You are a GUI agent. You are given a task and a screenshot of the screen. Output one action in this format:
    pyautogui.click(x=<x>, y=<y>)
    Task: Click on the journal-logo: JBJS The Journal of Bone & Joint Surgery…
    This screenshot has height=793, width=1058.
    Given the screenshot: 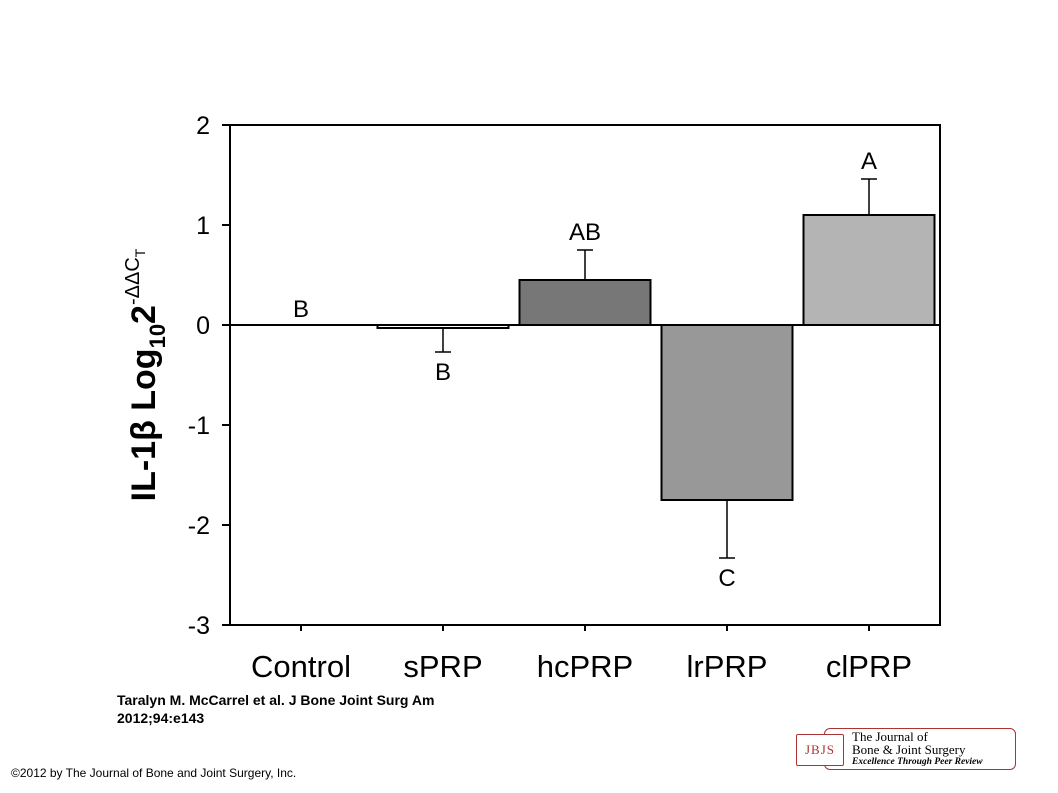 What is the action you would take?
    pyautogui.click(x=903, y=749)
    